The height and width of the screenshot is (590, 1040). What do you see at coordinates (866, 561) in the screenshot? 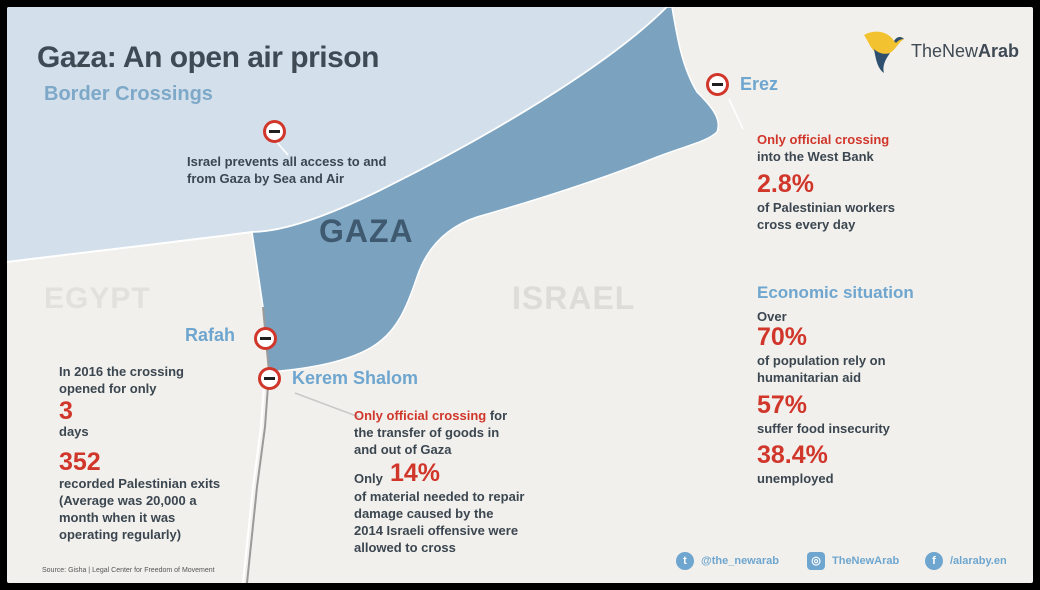
I see `instagram-handle: TheNewArab` at bounding box center [866, 561].